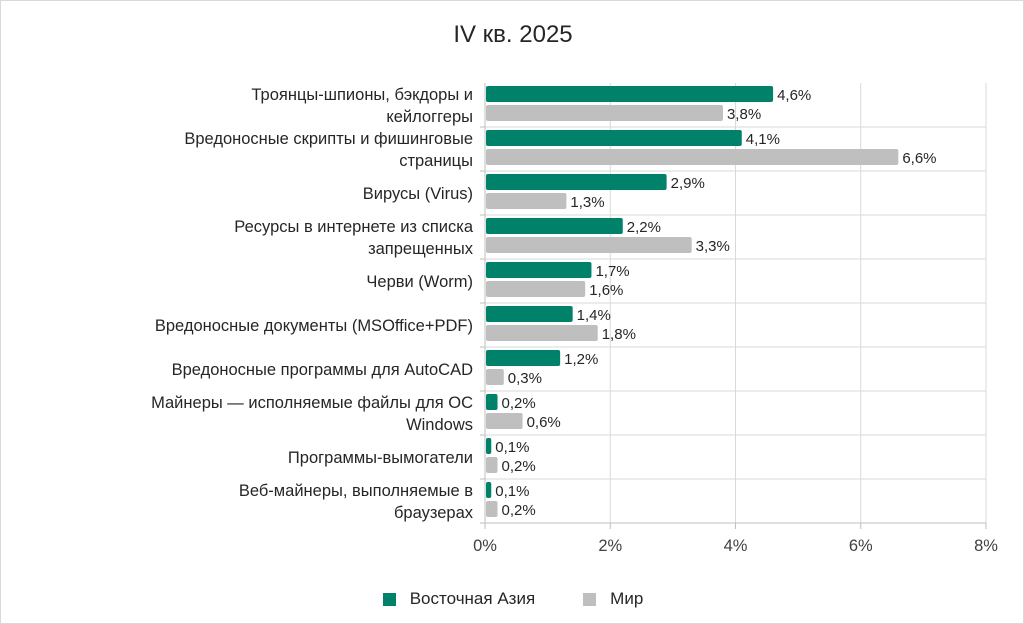  Describe the element at coordinates (544, 422) in the screenshot. I see `data-label: 0,6%` at that location.